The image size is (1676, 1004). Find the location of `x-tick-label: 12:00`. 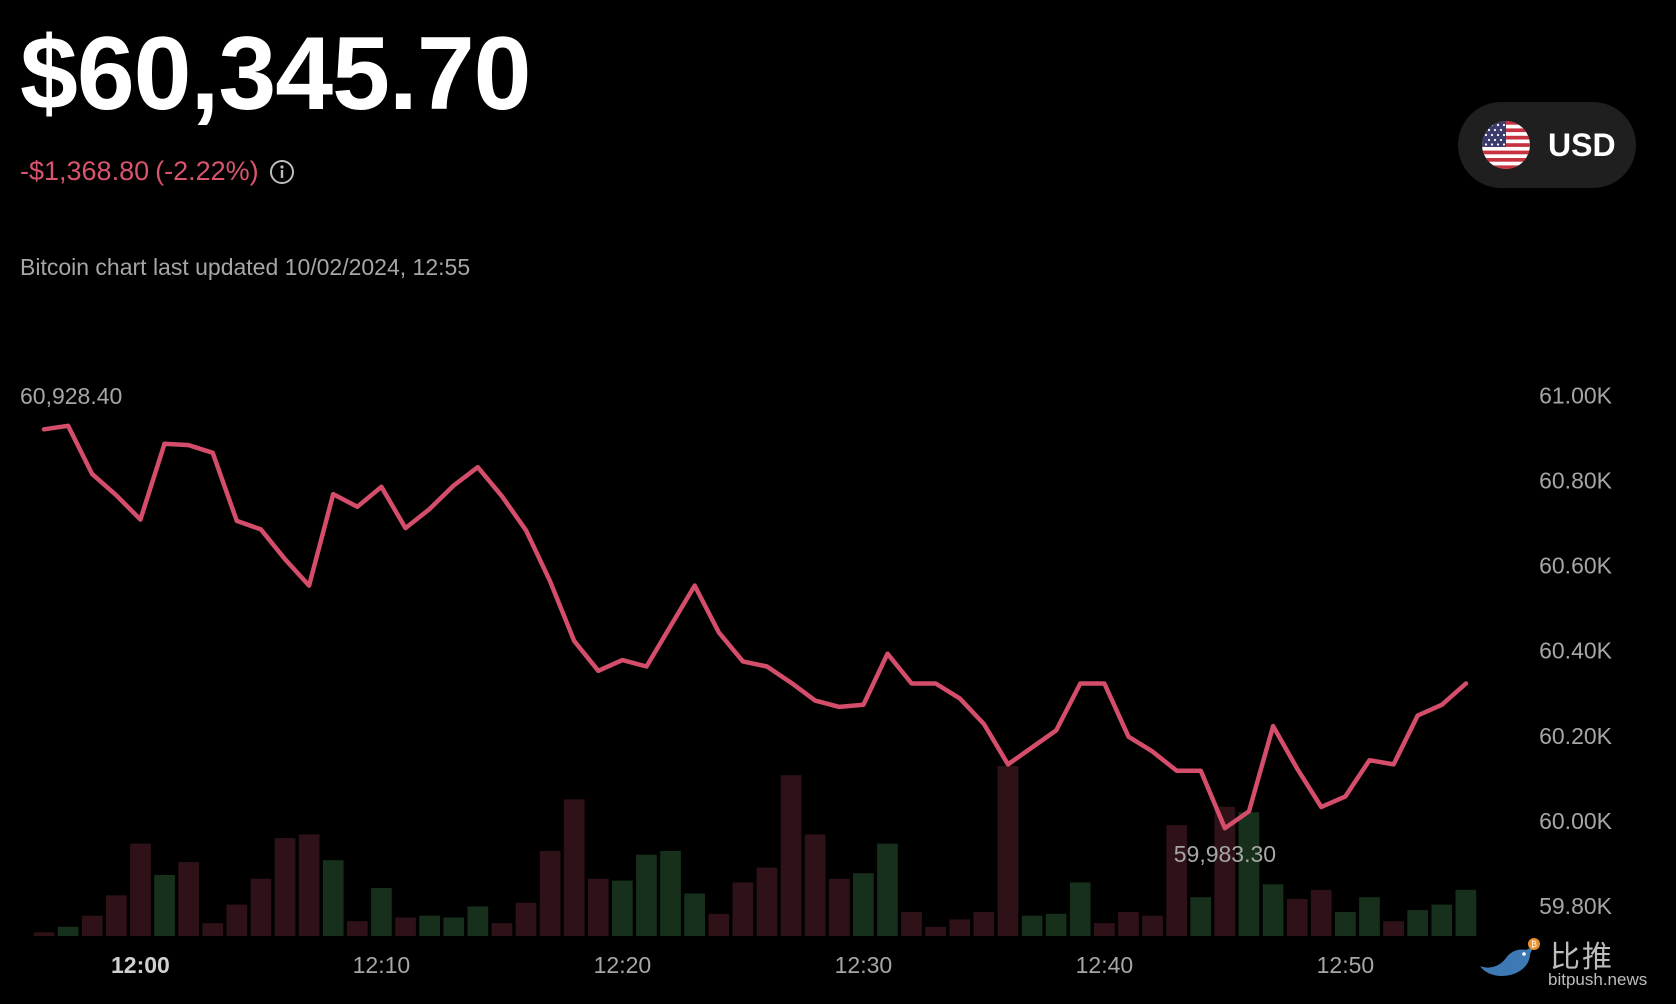

x-tick-label: 12:00 is located at coordinates (140, 965).